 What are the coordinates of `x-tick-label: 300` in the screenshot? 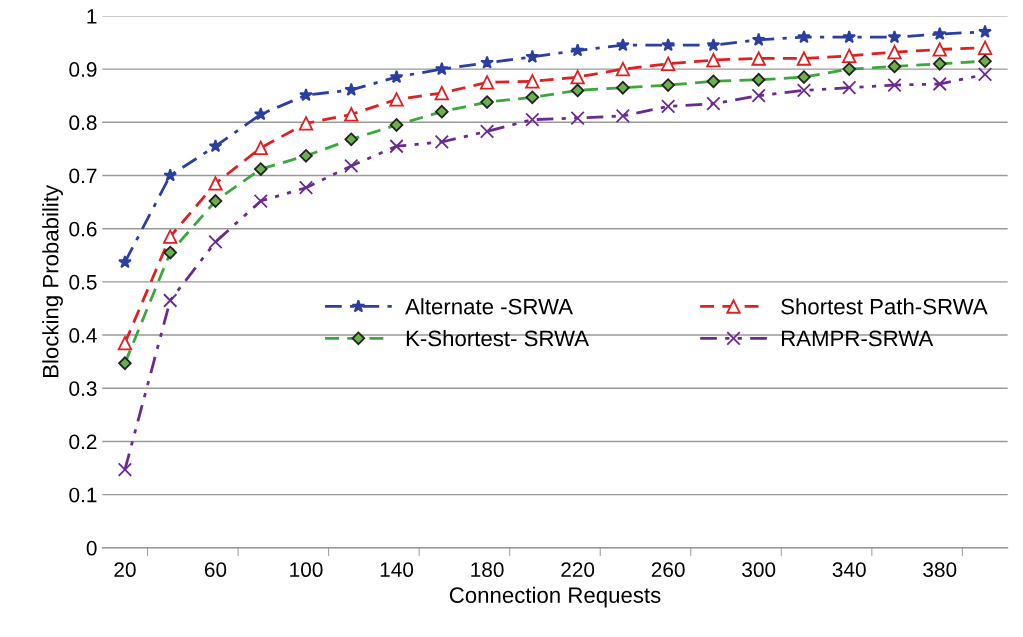 It's located at (759, 570).